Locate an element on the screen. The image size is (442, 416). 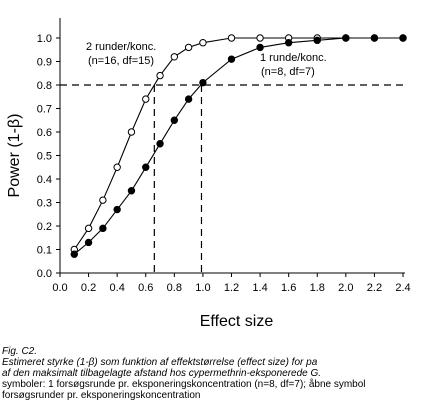
y-tick-label: 0.2 is located at coordinates (44, 227).